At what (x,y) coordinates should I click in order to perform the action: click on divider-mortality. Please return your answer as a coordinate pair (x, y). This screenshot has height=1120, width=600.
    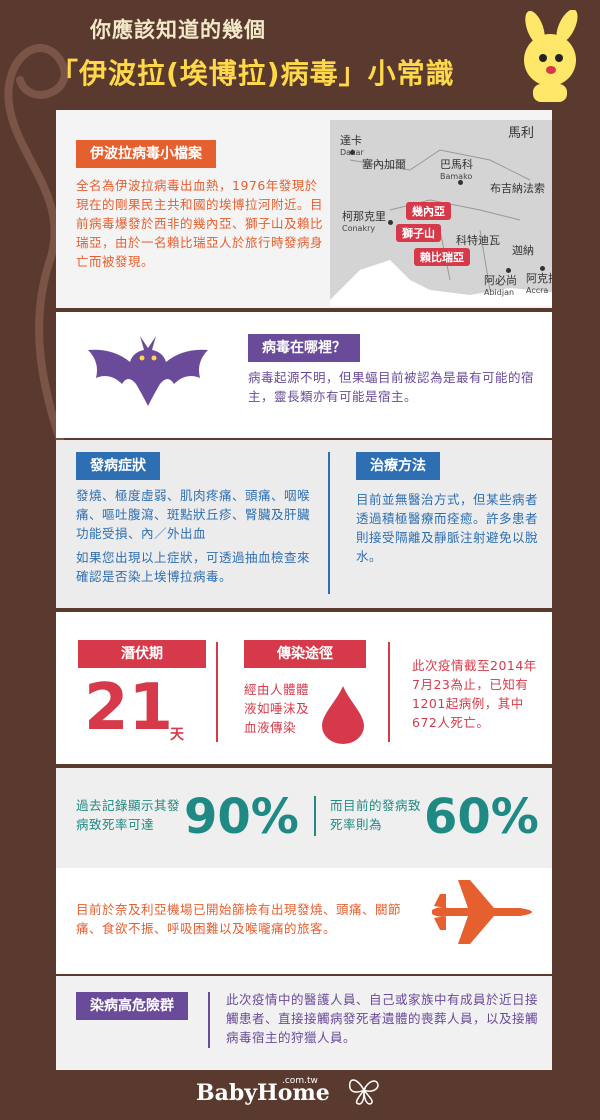
    Looking at the image, I should click on (315, 816).